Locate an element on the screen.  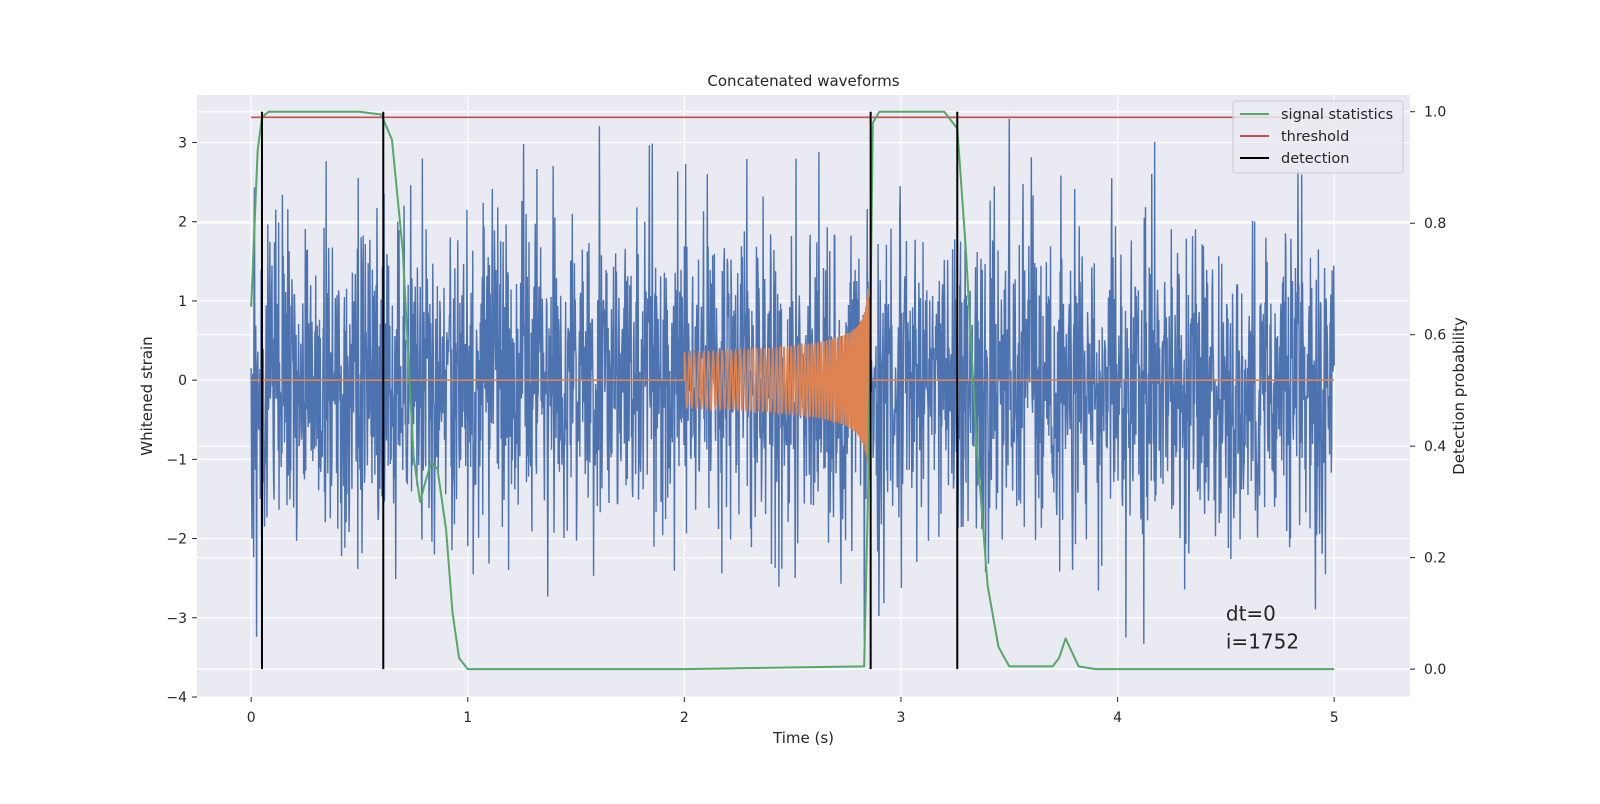
x-tick-label: 3 is located at coordinates (901, 718).